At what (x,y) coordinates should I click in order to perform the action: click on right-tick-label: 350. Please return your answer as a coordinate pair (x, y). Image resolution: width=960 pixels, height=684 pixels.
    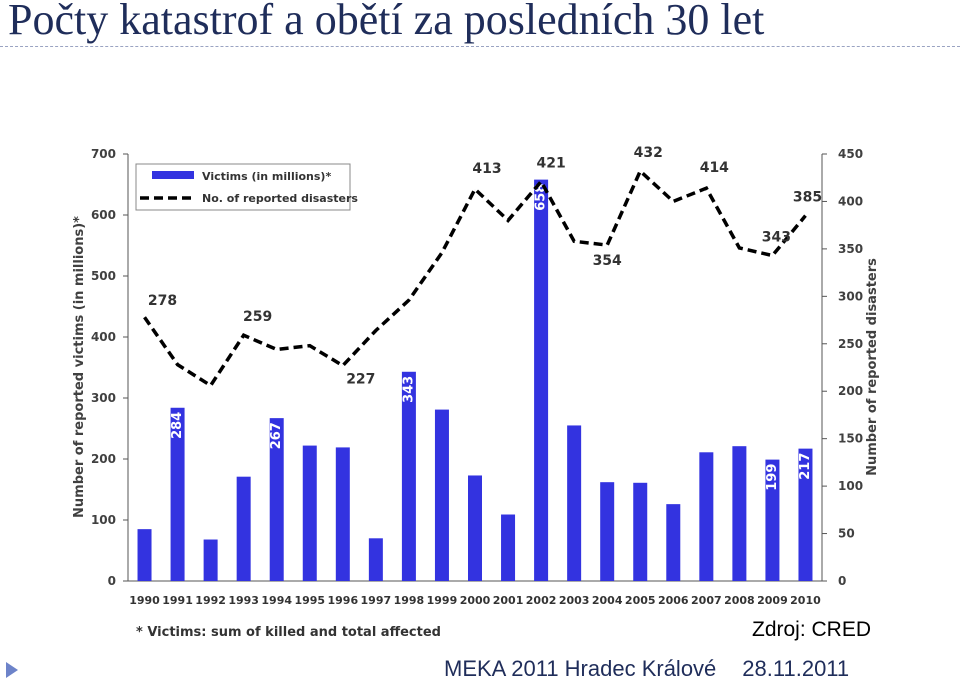
    Looking at the image, I should click on (850, 249).